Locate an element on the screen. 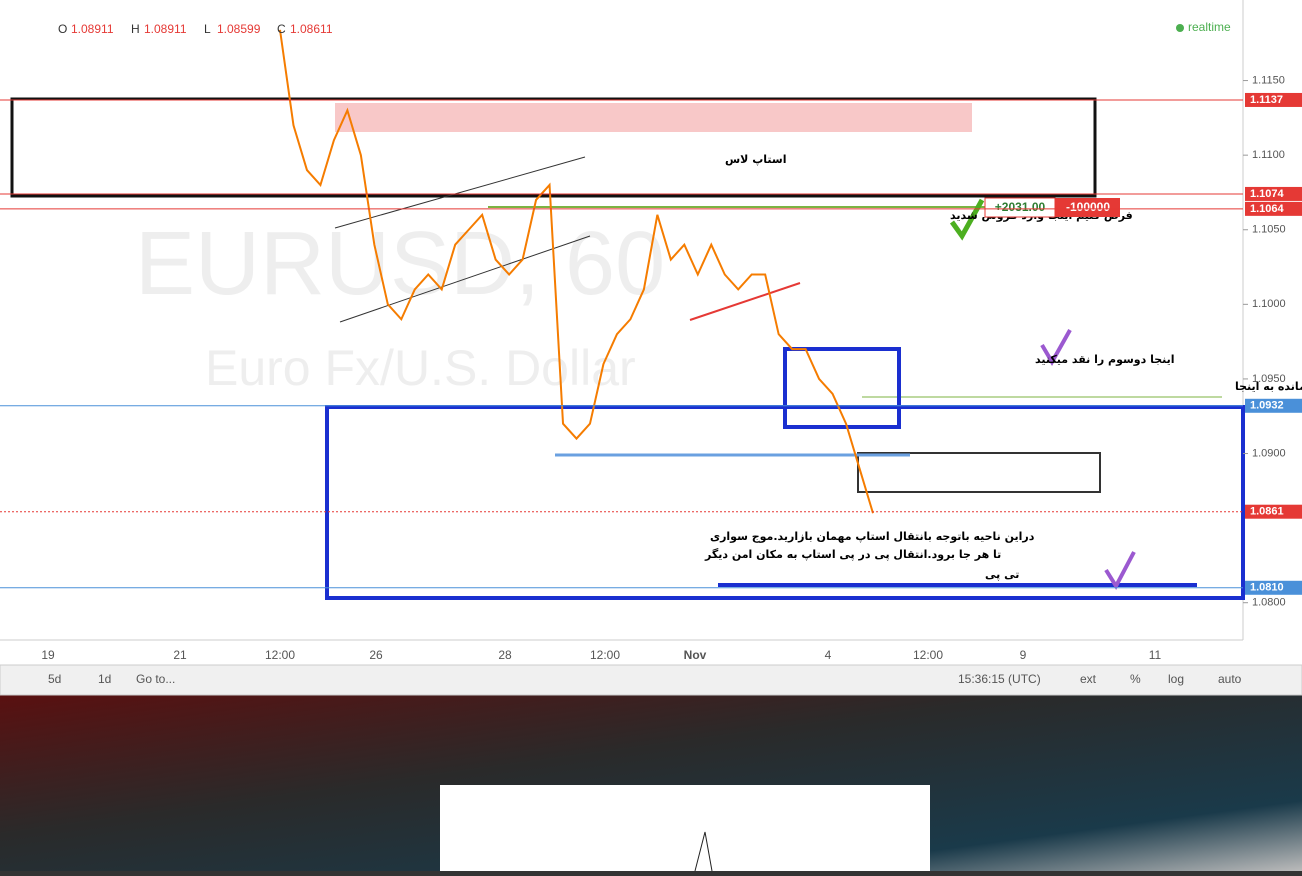 This screenshot has height=876, width=1302. option-button: log is located at coordinates (1176, 679).